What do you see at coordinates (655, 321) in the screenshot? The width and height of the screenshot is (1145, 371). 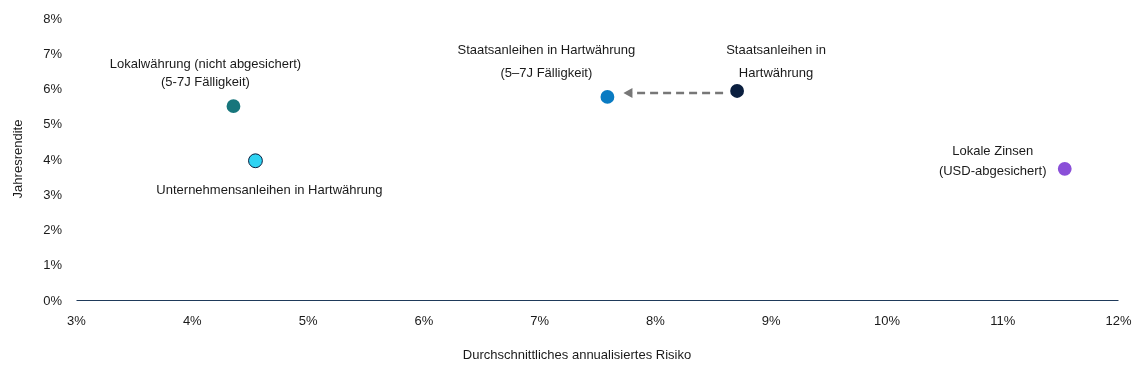 I see `x-tick-label: 8%` at bounding box center [655, 321].